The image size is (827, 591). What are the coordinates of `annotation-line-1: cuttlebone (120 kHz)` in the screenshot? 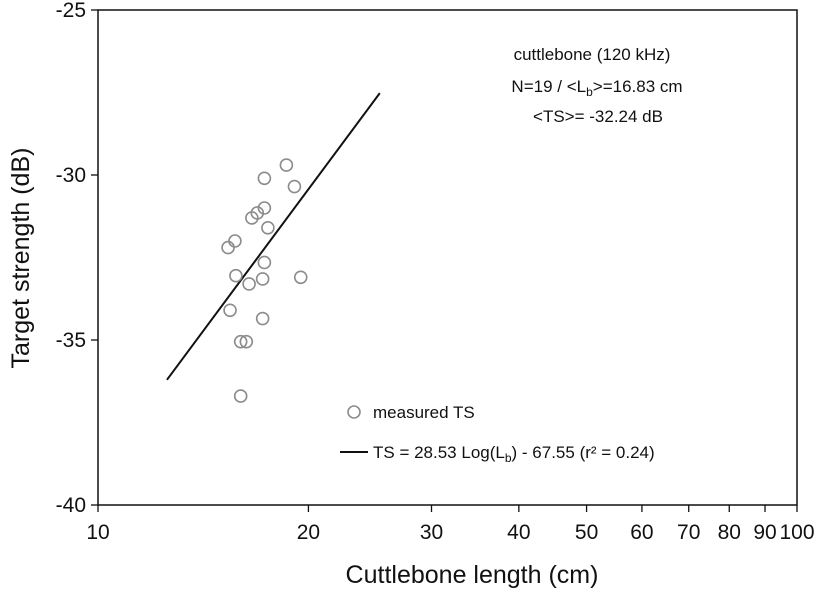 It's located at (592, 54).